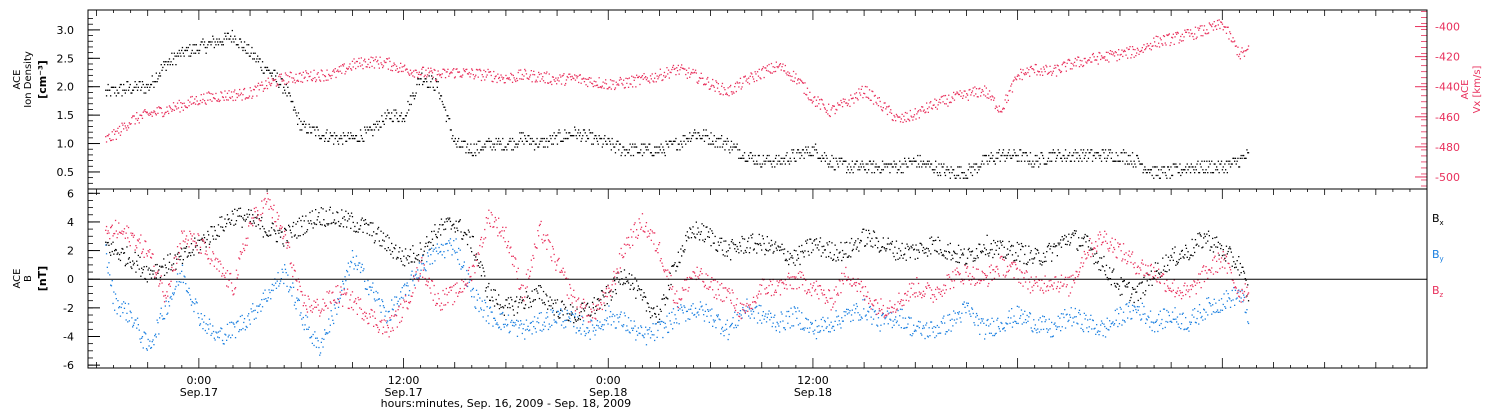 The height and width of the screenshot is (414, 1500). Describe the element at coordinates (17, 80) in the screenshot. I see `top-ylabel-line: ACE` at that location.